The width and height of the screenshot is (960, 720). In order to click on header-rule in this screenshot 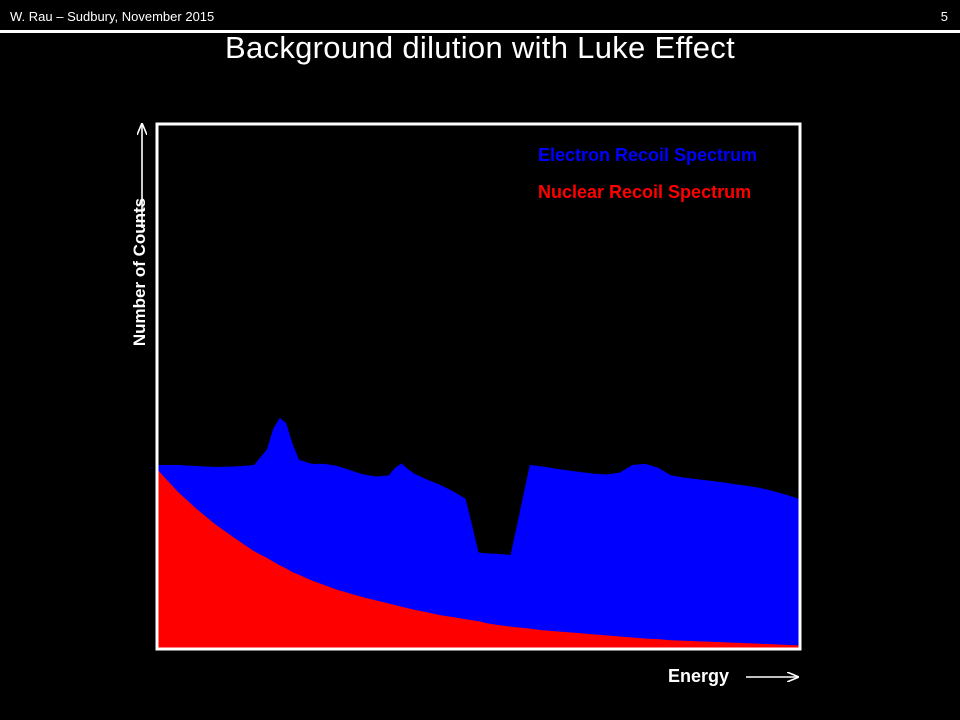, I will do `click(480, 31)`.